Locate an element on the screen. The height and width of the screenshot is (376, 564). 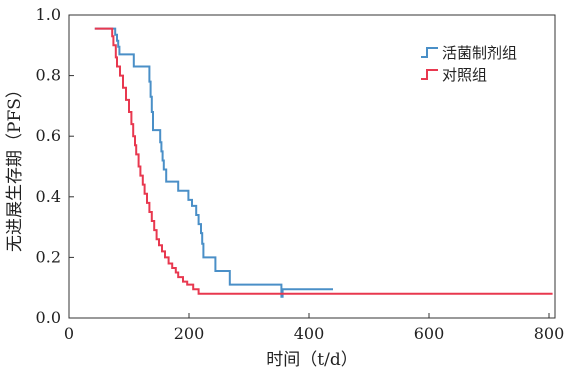
y-tick-label: 0.2 is located at coordinates (48, 256).